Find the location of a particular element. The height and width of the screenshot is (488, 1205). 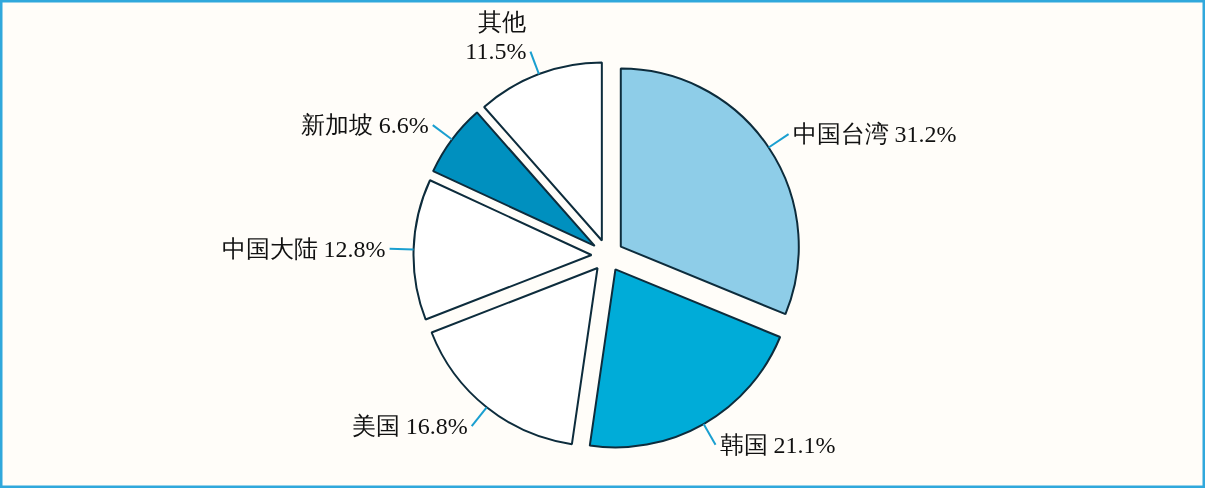

slice-label: 中国台湾 31.2% is located at coordinates (874, 134).